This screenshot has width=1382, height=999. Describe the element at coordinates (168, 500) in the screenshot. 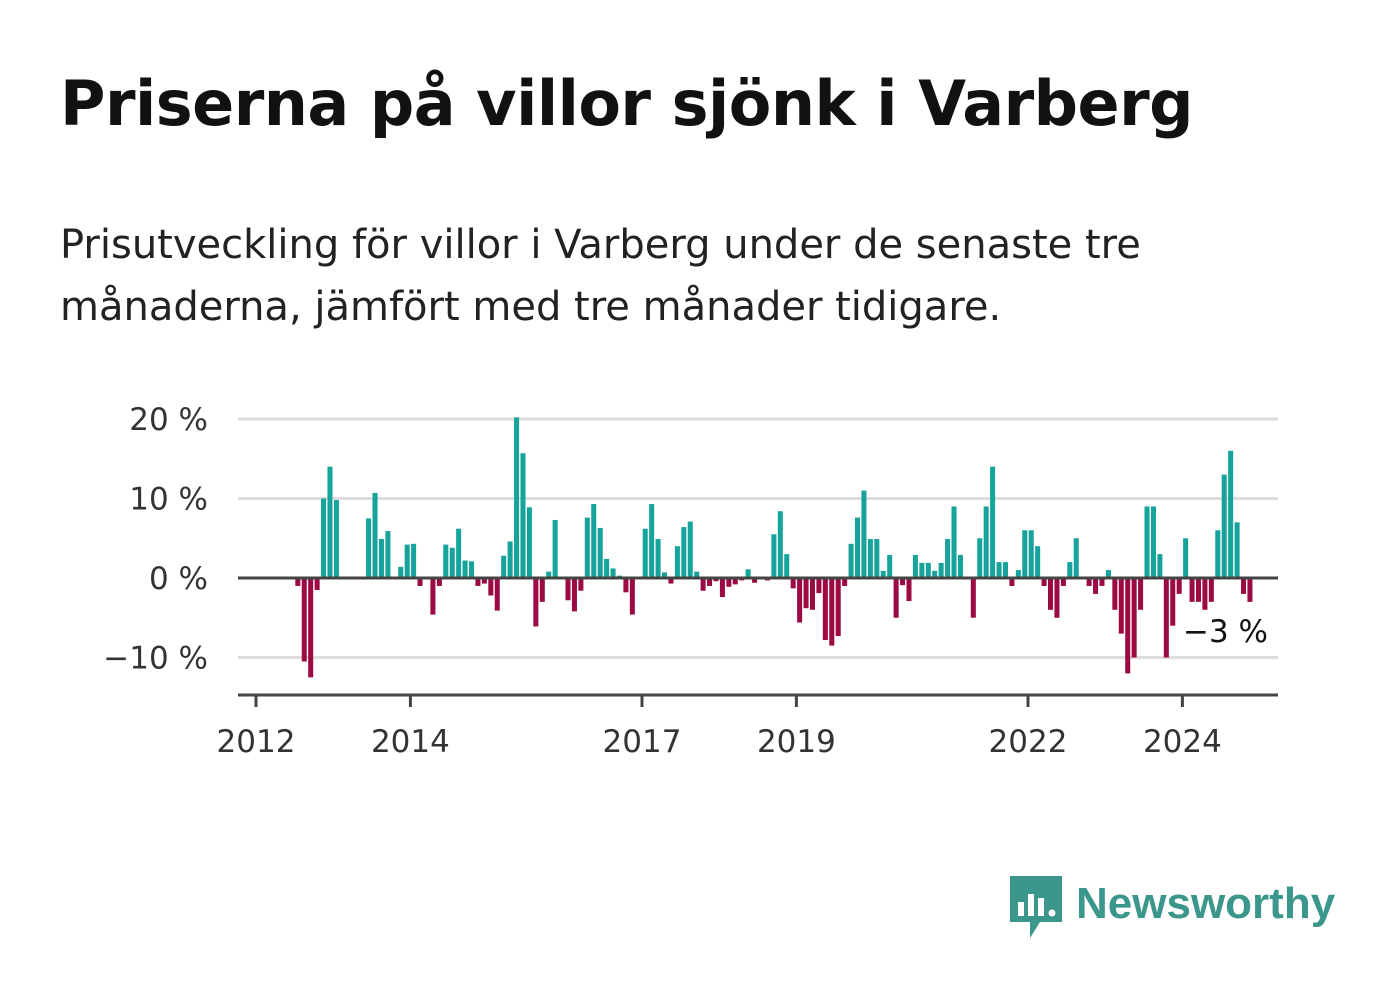

I see `y-tick-label: 10 %` at that location.